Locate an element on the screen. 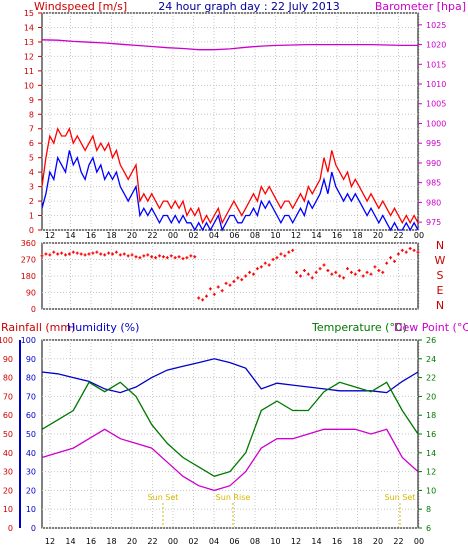 This screenshot has width=468, height=555. x-tick-label: 04 is located at coordinates (214, 541).